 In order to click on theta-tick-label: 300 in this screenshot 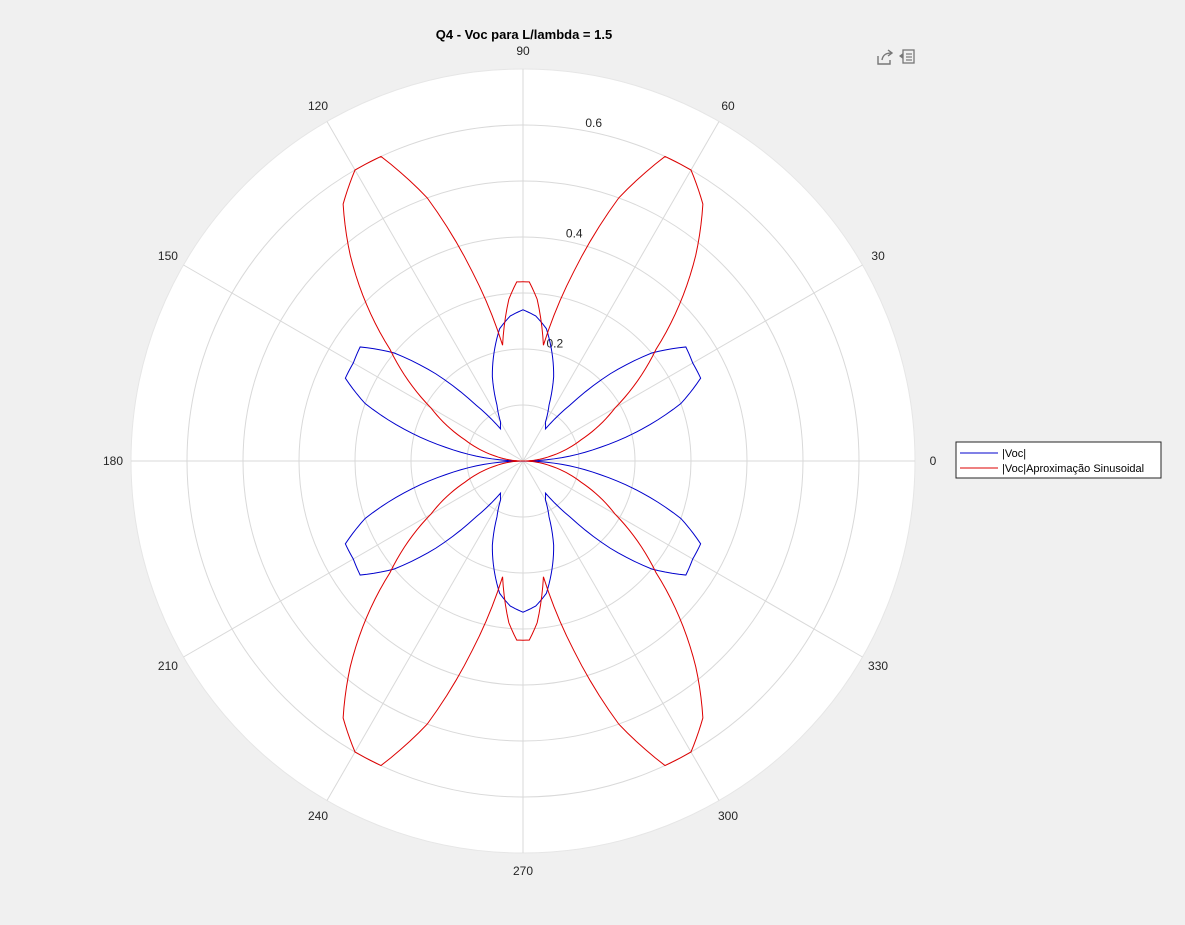, I will do `click(728, 816)`.